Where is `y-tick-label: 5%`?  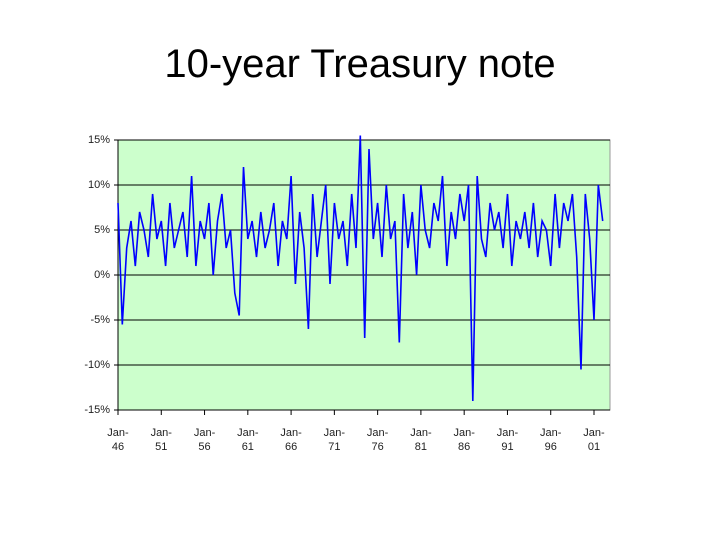 y-tick-label: 5% is located at coordinates (102, 230).